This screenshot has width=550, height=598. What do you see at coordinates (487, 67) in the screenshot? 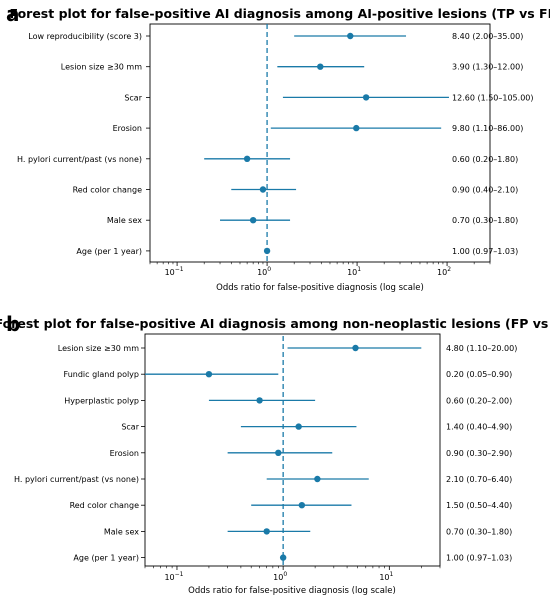
I see `row-value-label: 3.90 (1.30–12.00)` at bounding box center [487, 67].